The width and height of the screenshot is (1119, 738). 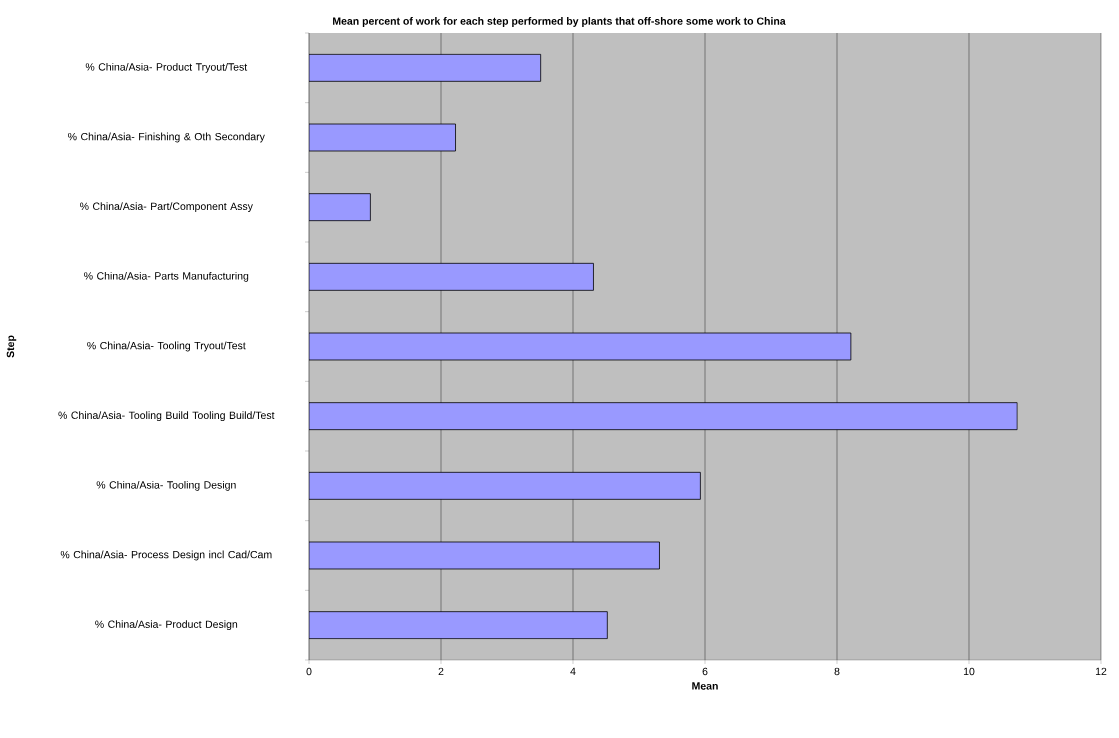 I want to click on y-tick-label: % China/Asia- Parts Manufacturing, so click(x=166, y=276).